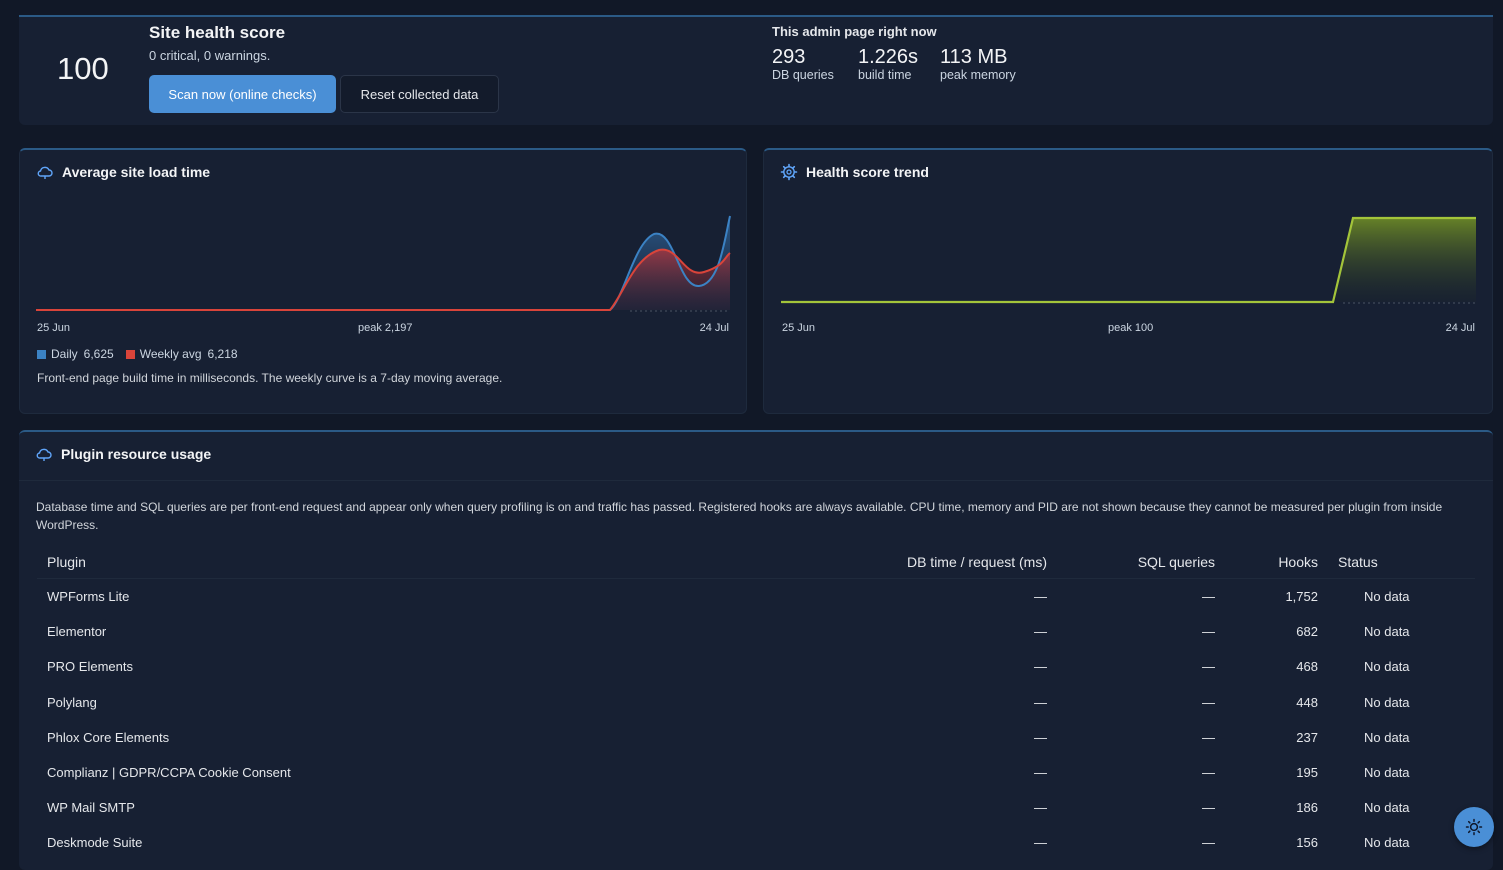 This screenshot has width=1503, height=870. I want to click on column-header-sql-queries: SQL queries, so click(1176, 562).